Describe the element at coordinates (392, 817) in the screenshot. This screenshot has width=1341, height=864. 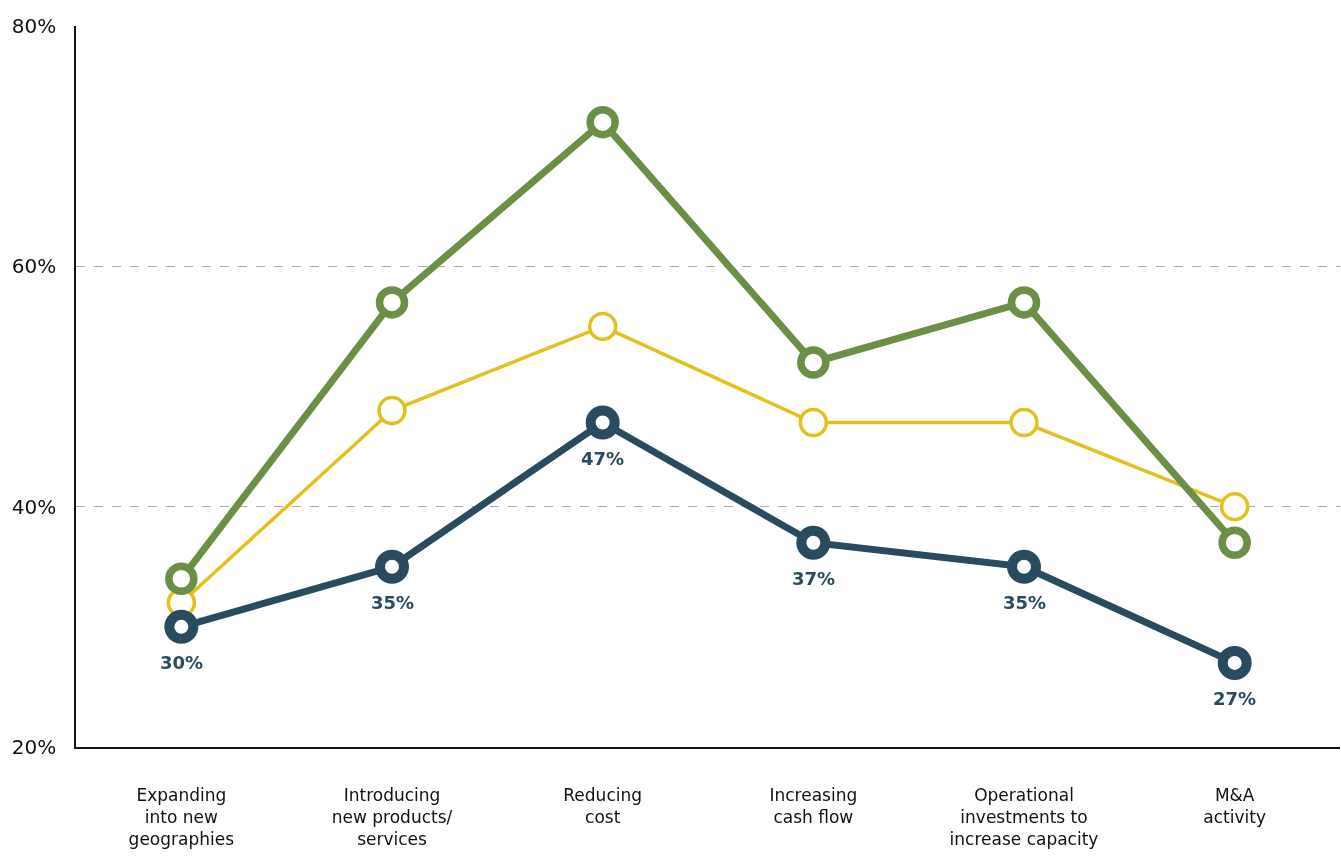
I see `x-tick-label: Introducing new products/ services` at that location.